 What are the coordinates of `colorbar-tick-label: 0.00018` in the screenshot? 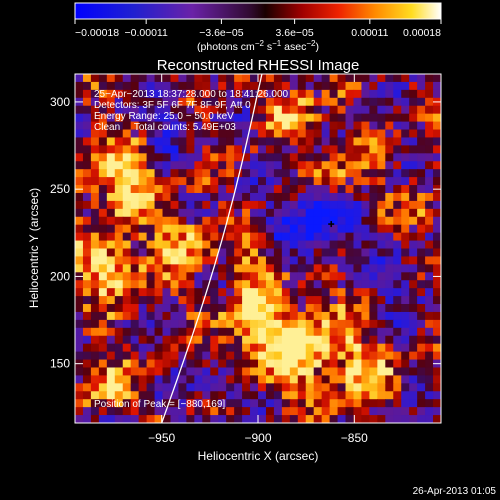 It's located at (422, 33).